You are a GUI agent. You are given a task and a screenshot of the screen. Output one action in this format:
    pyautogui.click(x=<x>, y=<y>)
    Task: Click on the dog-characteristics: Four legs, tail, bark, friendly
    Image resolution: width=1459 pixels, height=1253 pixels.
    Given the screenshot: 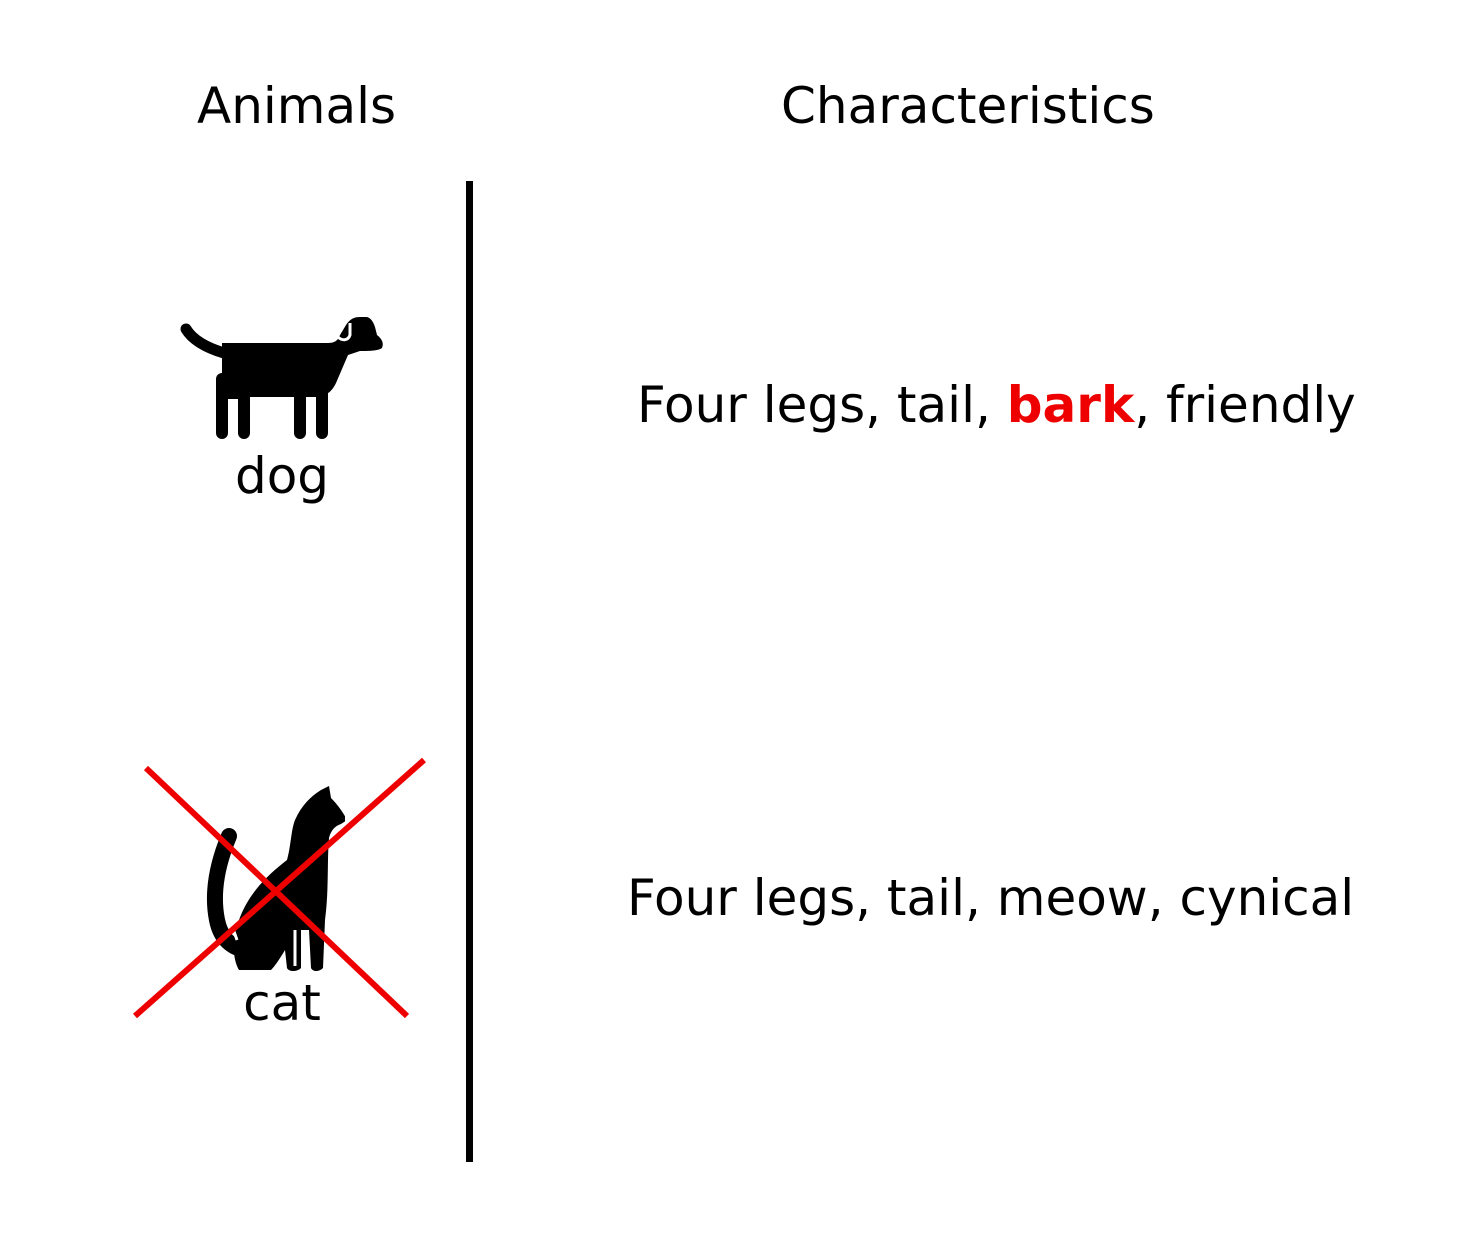 What is the action you would take?
    pyautogui.click(x=996, y=405)
    